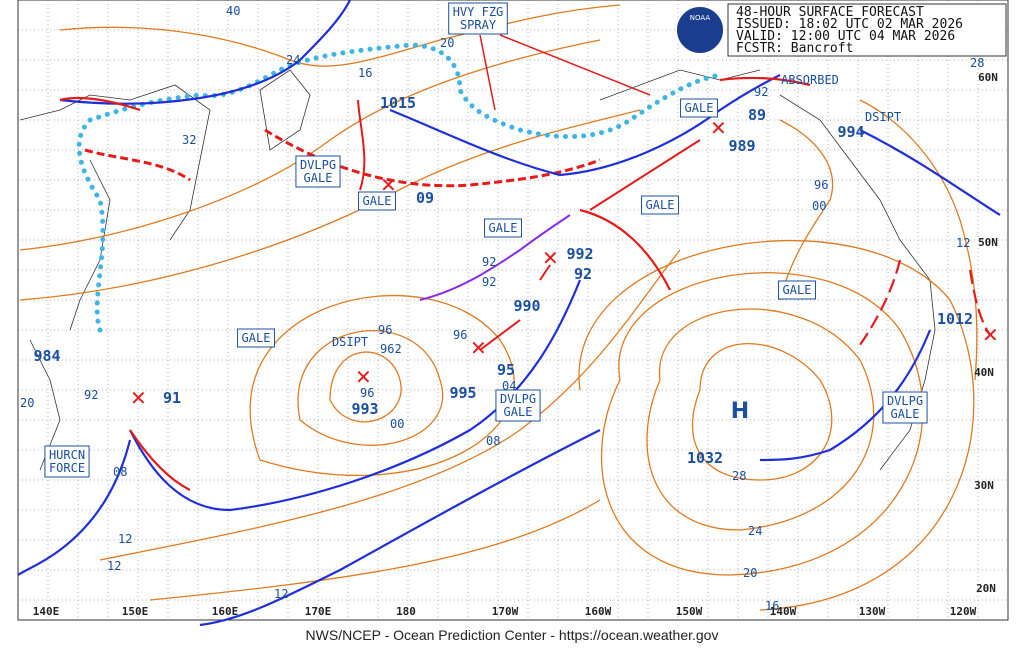 The width and height of the screenshot is (1024, 652). I want to click on pressure-value: 995, so click(462, 393).